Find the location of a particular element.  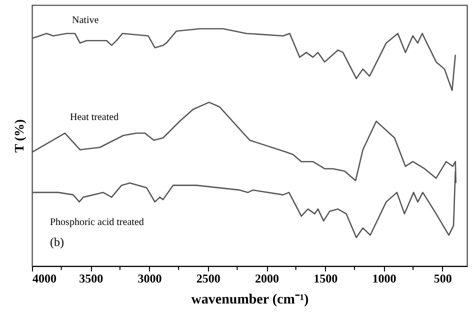

x-tick-label: 2000 is located at coordinates (267, 279).